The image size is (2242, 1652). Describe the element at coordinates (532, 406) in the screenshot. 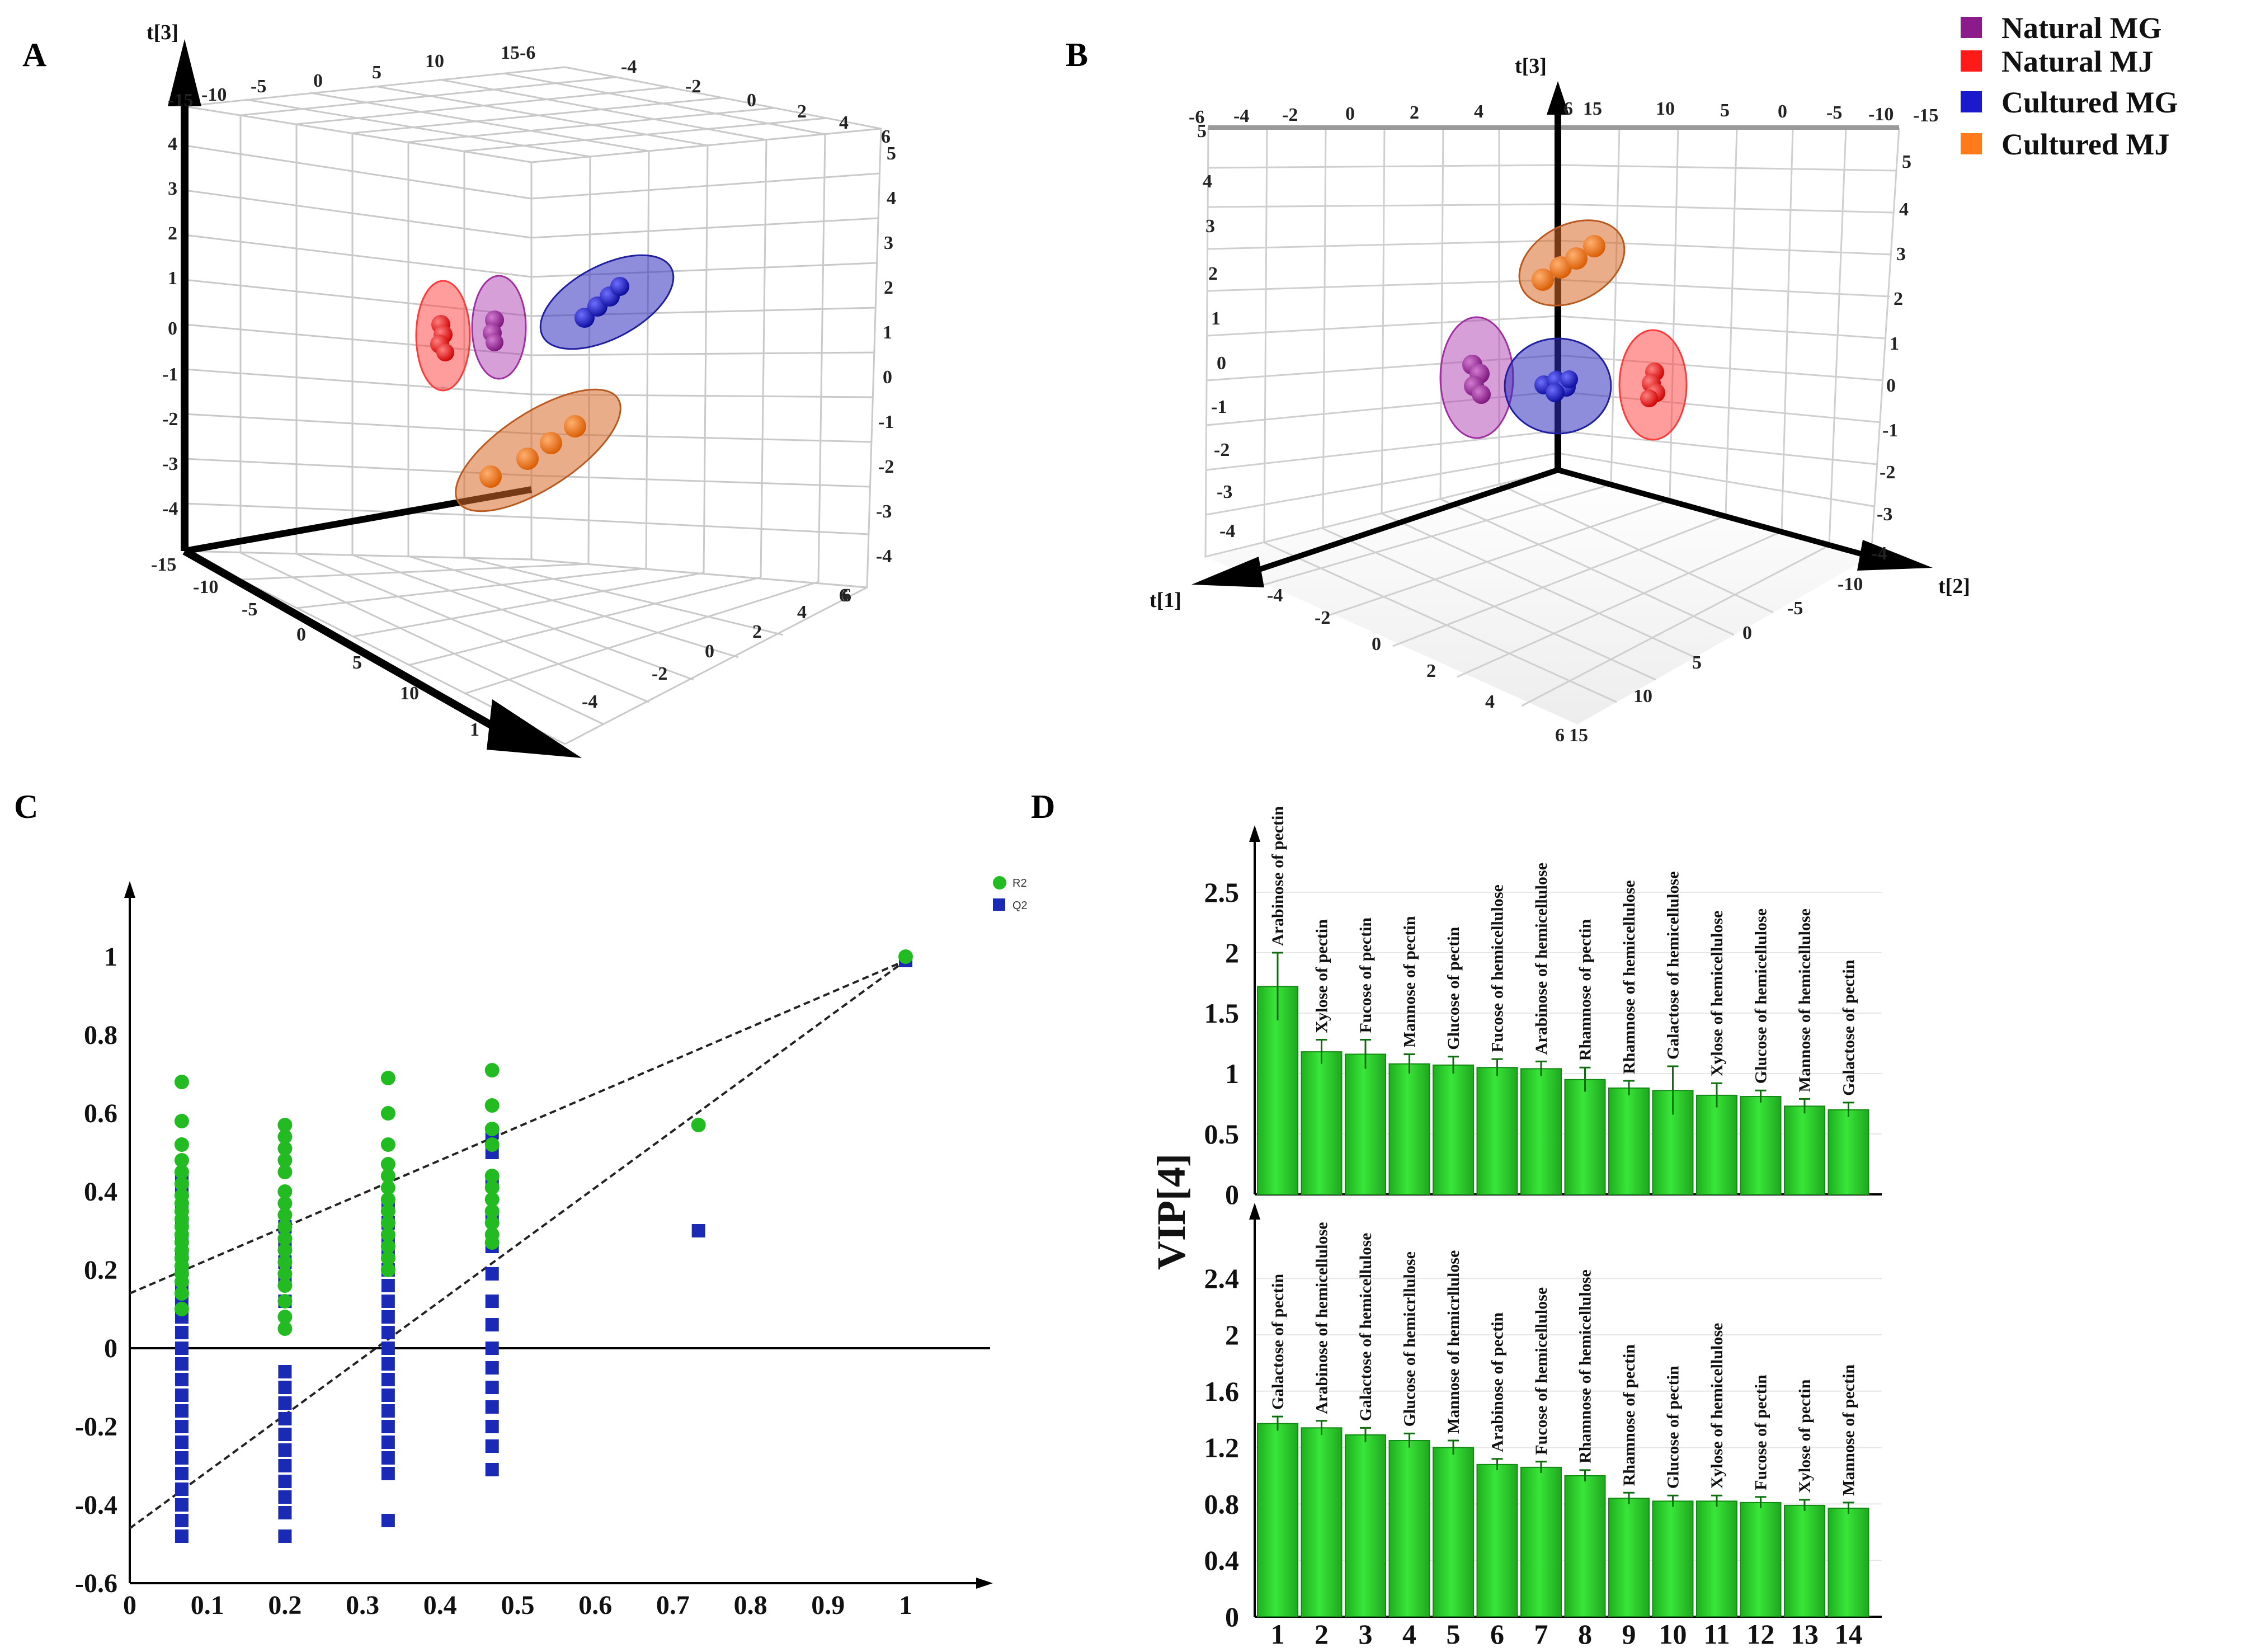

I see `panel-a-grid` at that location.